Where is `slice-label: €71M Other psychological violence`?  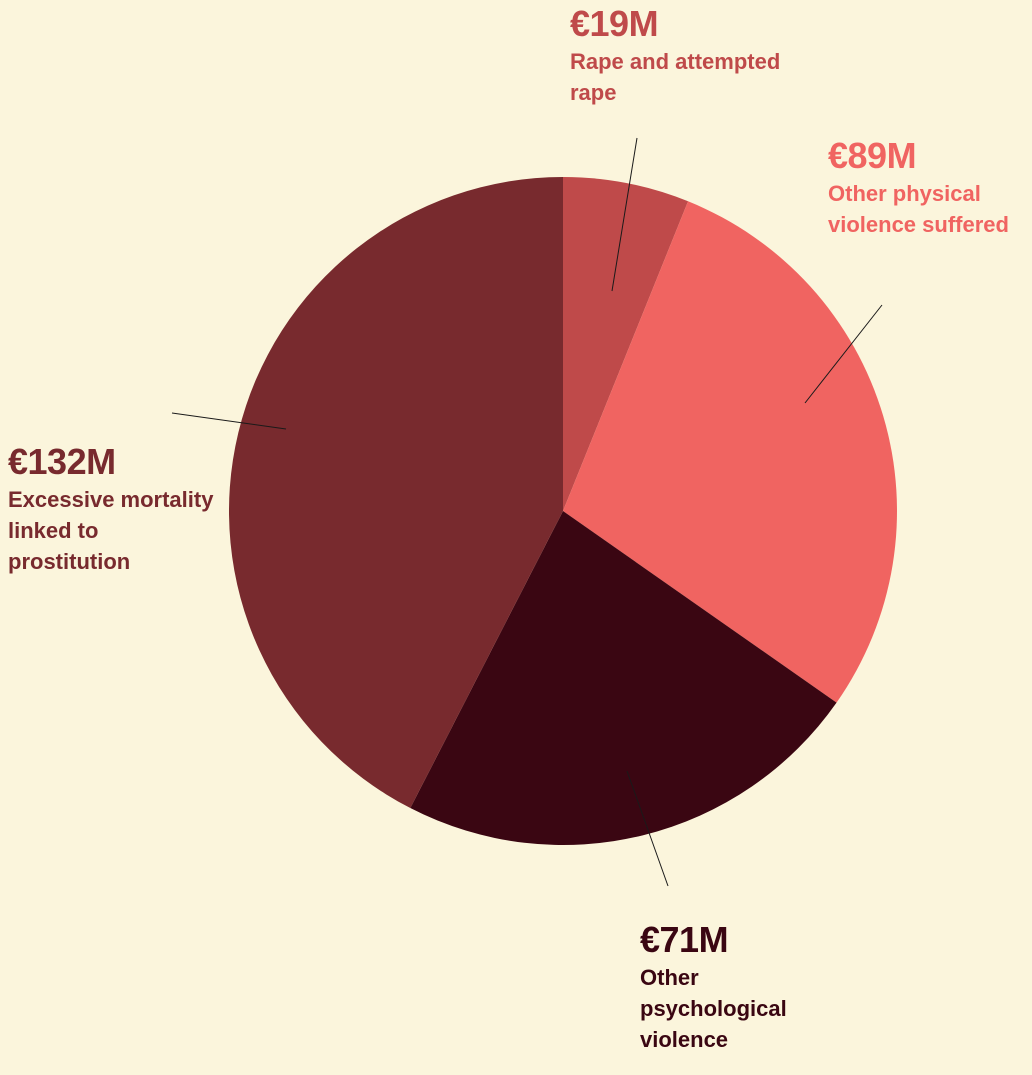
slice-label: €71M Other psychological violence is located at coordinates (725, 986).